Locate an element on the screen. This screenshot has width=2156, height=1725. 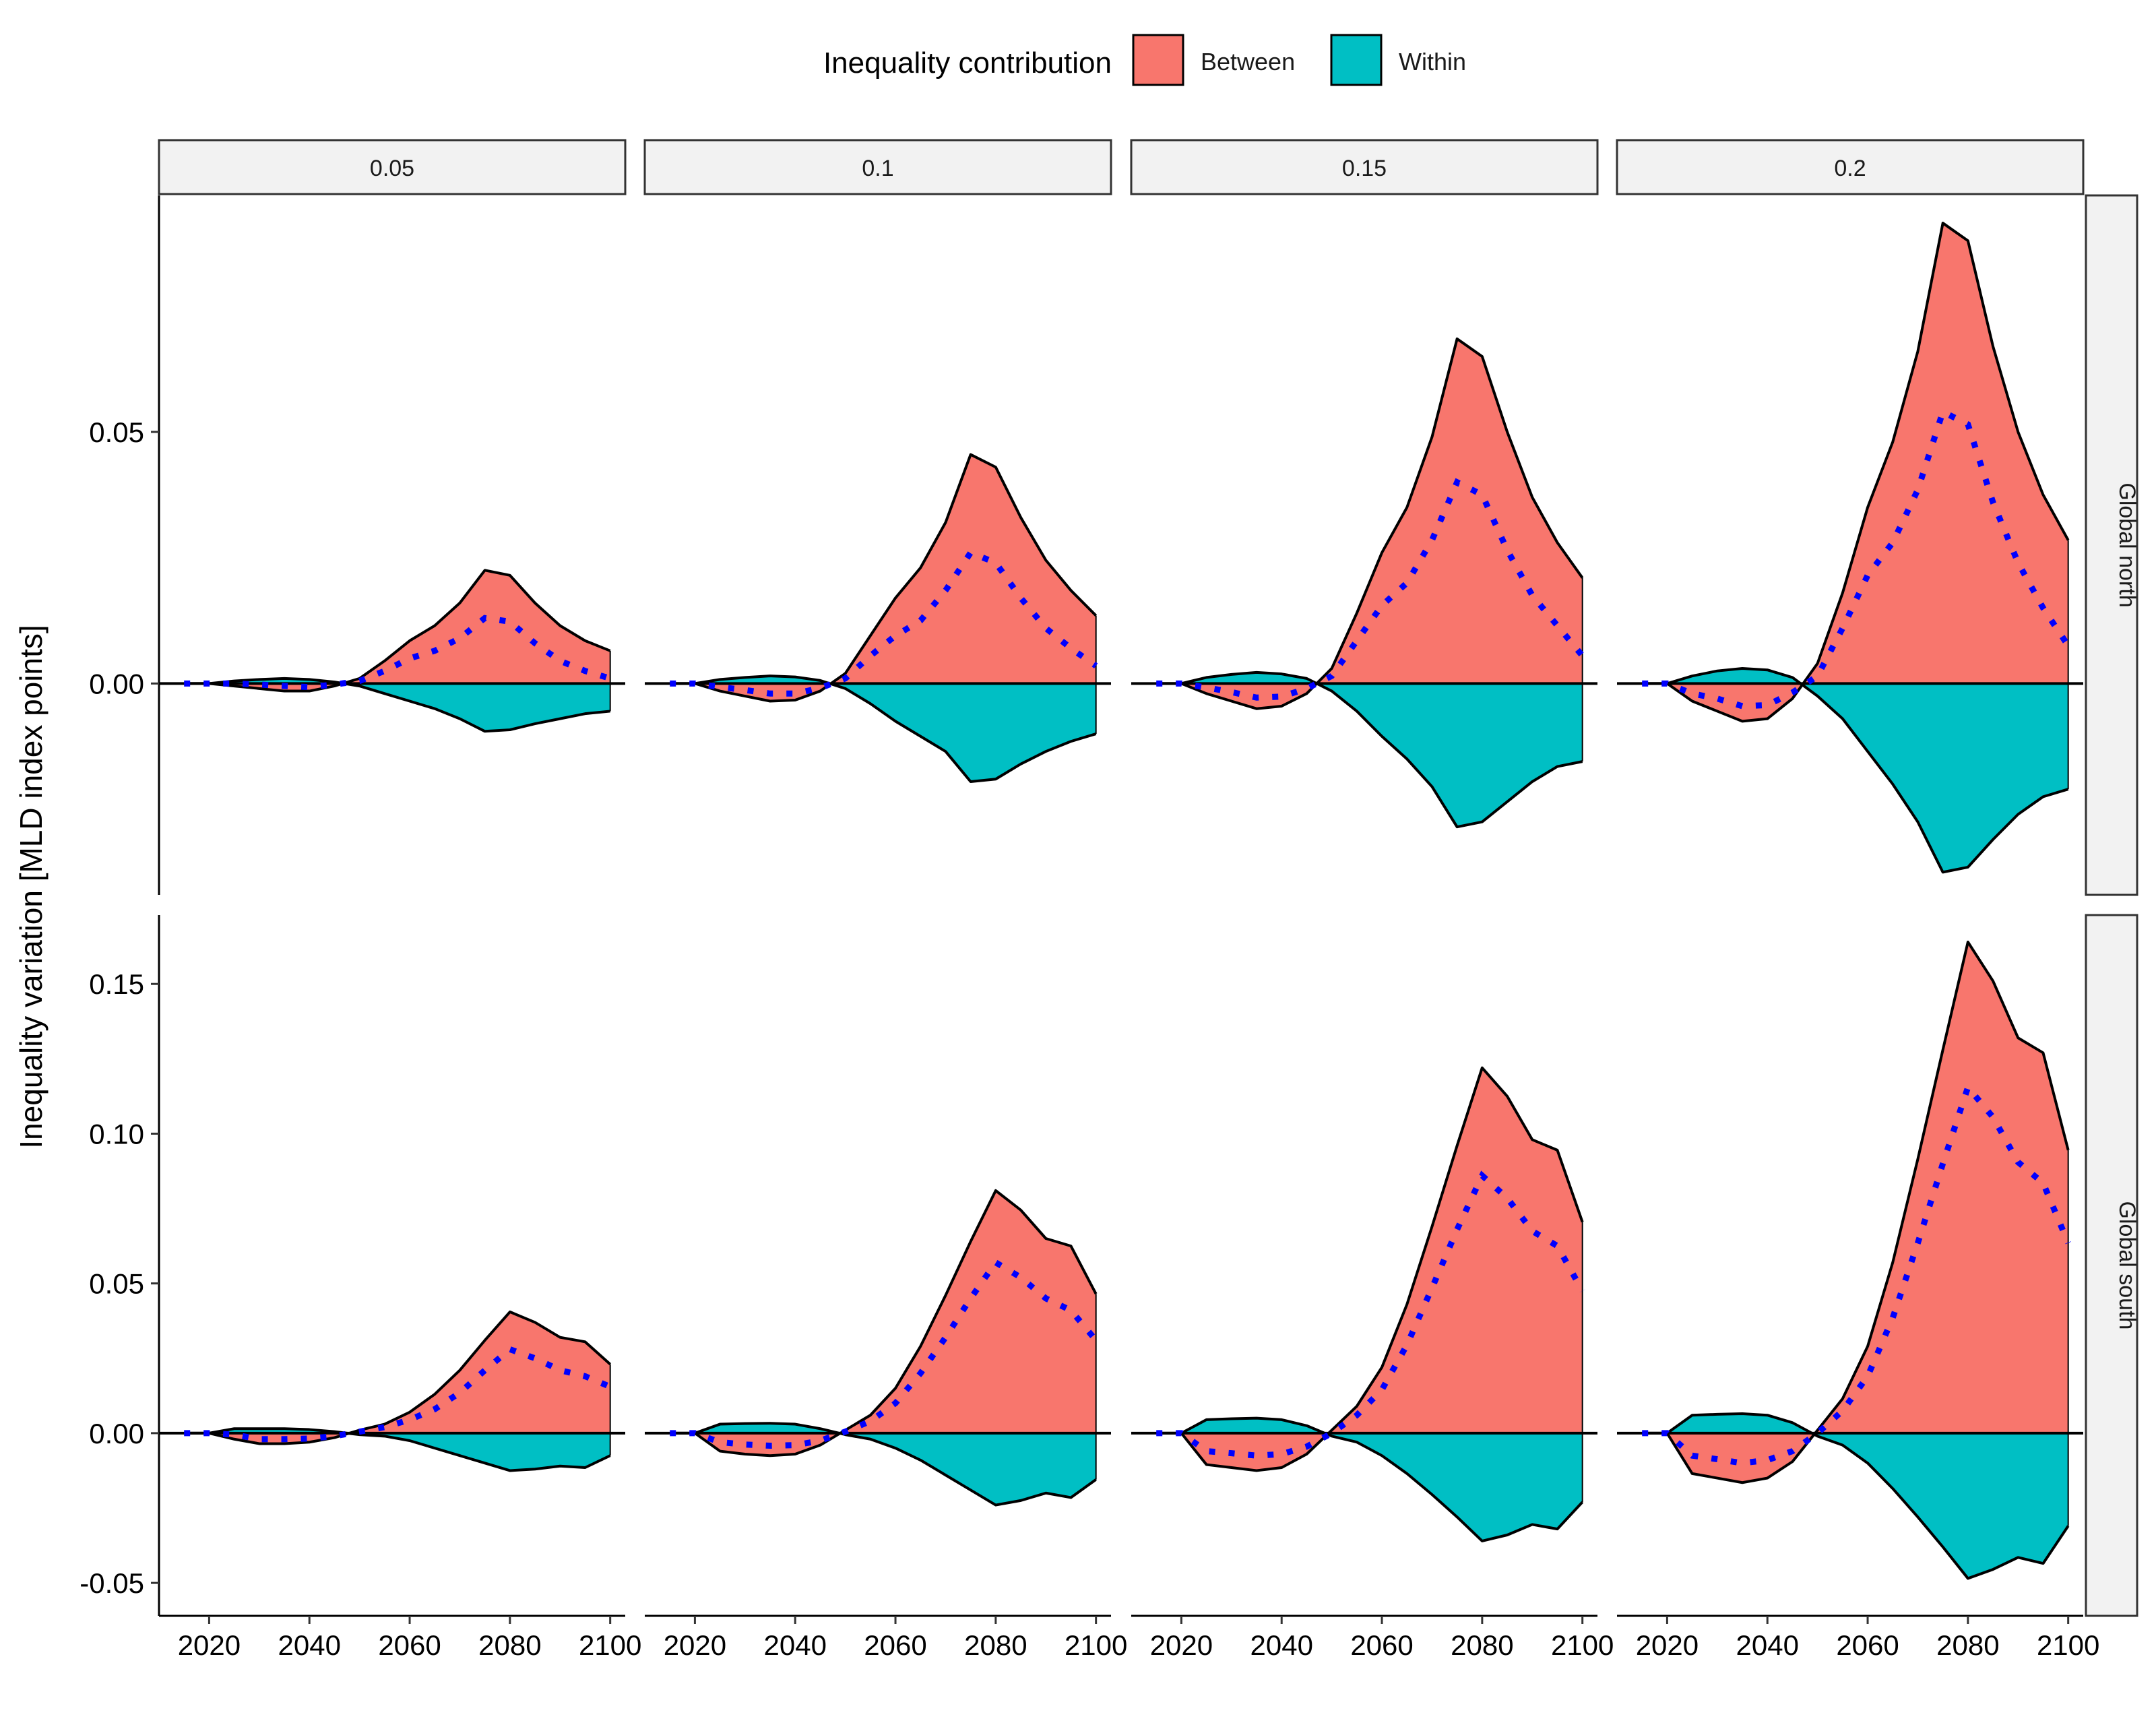
panel-global-south-0-1: 2020 2040 2060 2080 2100 is located at coordinates (886, 1425).